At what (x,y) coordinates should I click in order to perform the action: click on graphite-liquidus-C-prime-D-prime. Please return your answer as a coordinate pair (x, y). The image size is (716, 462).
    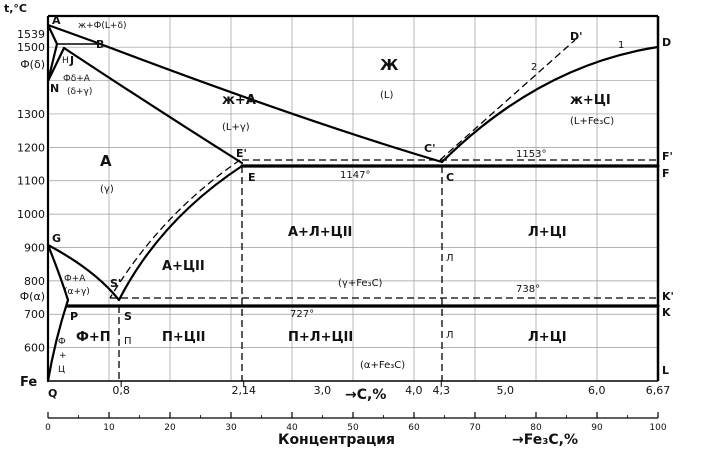
    Looking at the image, I should click on (507, 100).